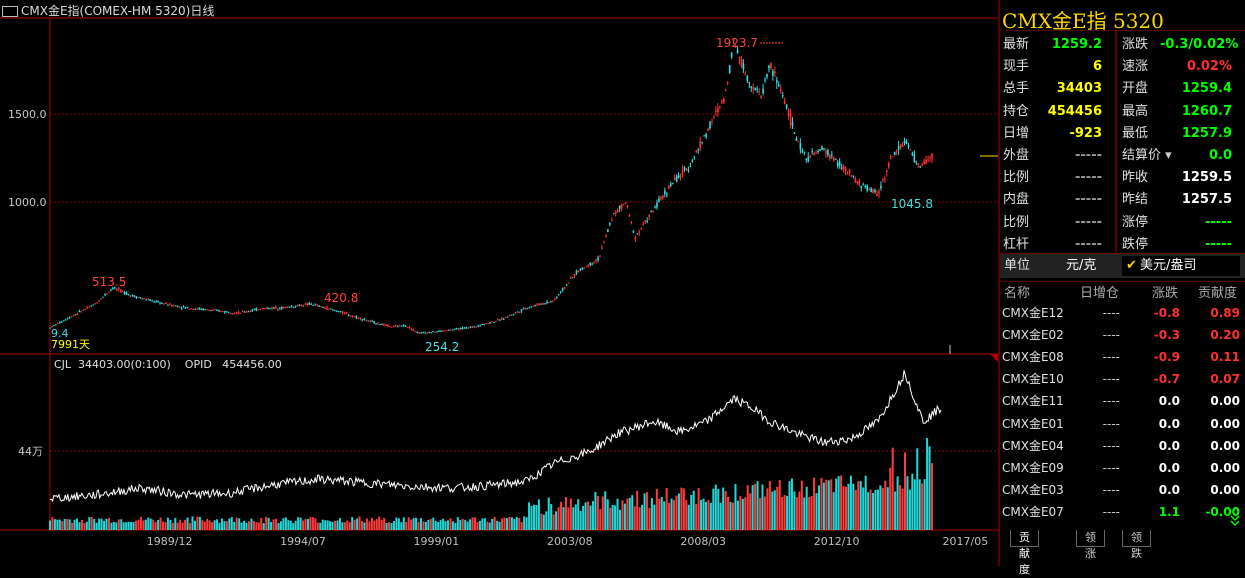 The image size is (1245, 578). What do you see at coordinates (1122, 313) in the screenshot?
I see `table-row: CMX金E12 ---- -0.8 0.89` at bounding box center [1122, 313].